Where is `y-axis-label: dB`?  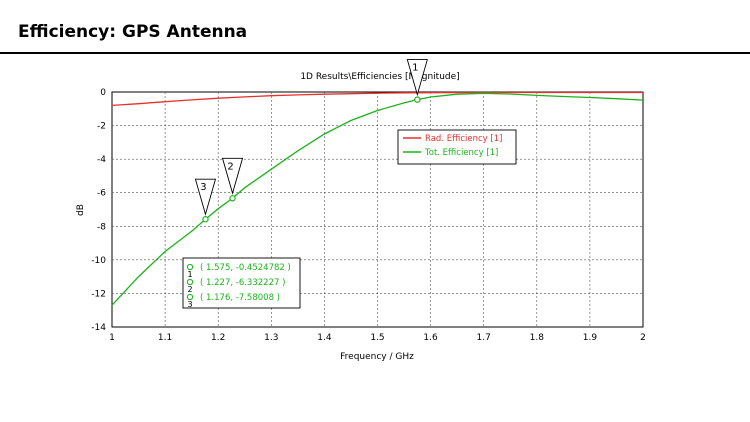
y-axis-label: dB is located at coordinates (81, 210).